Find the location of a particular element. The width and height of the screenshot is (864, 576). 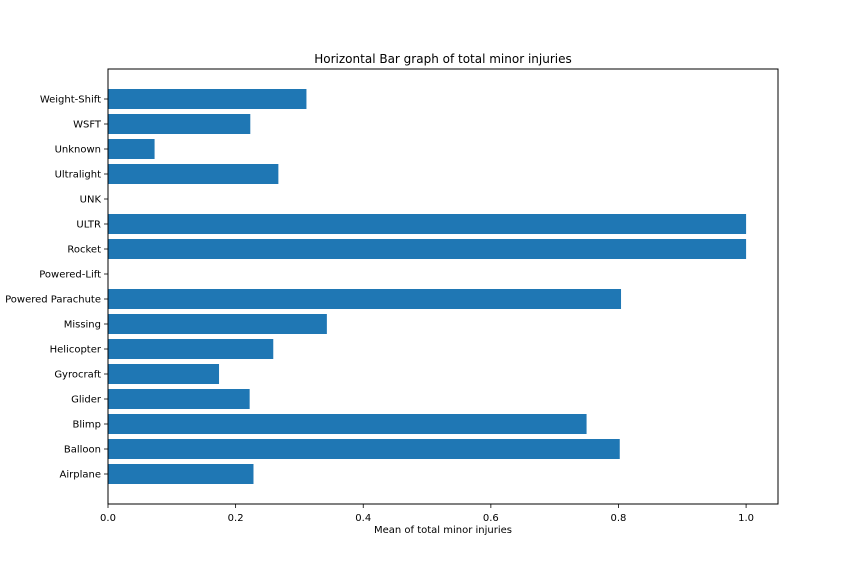

y-tick-label-wsft: WSFT is located at coordinates (87, 125).